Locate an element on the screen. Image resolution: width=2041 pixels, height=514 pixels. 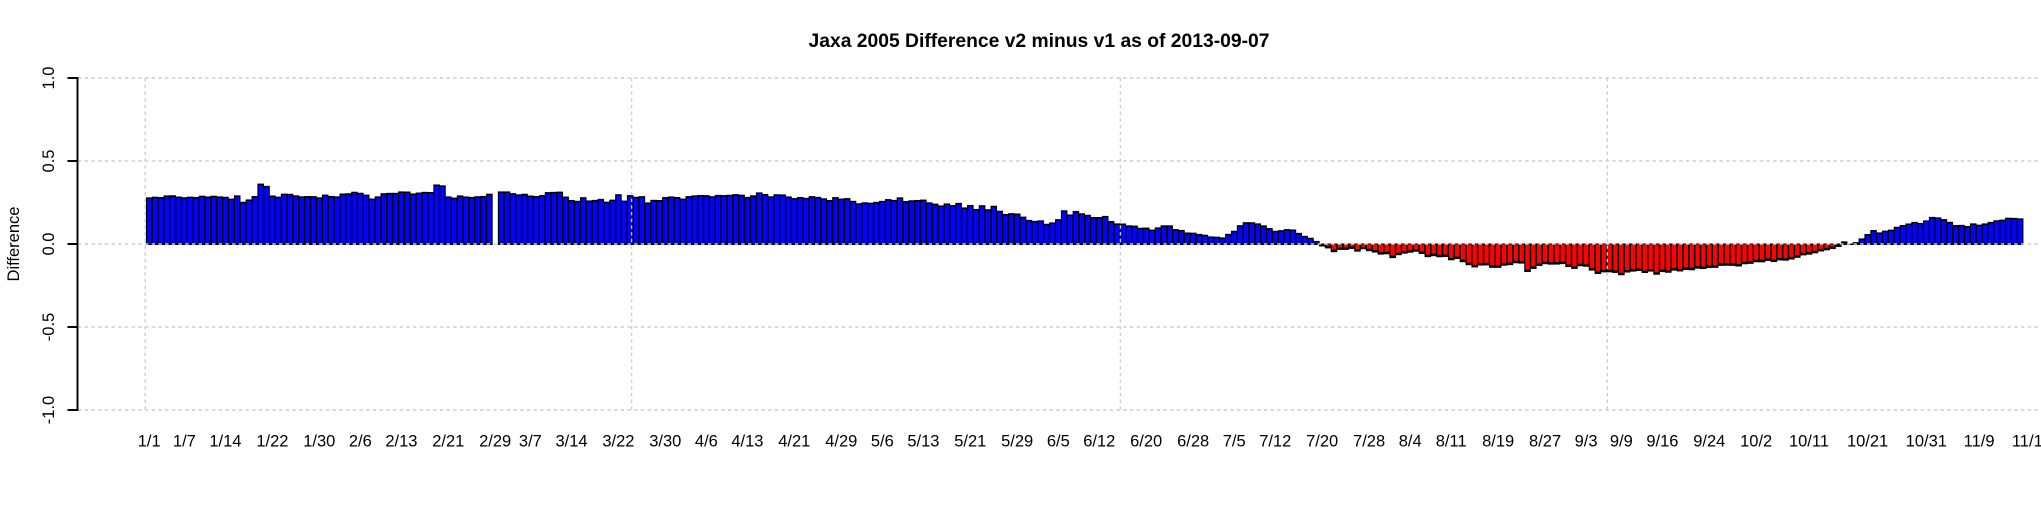
svg-text: -1.0 is located at coordinates (49, 410).